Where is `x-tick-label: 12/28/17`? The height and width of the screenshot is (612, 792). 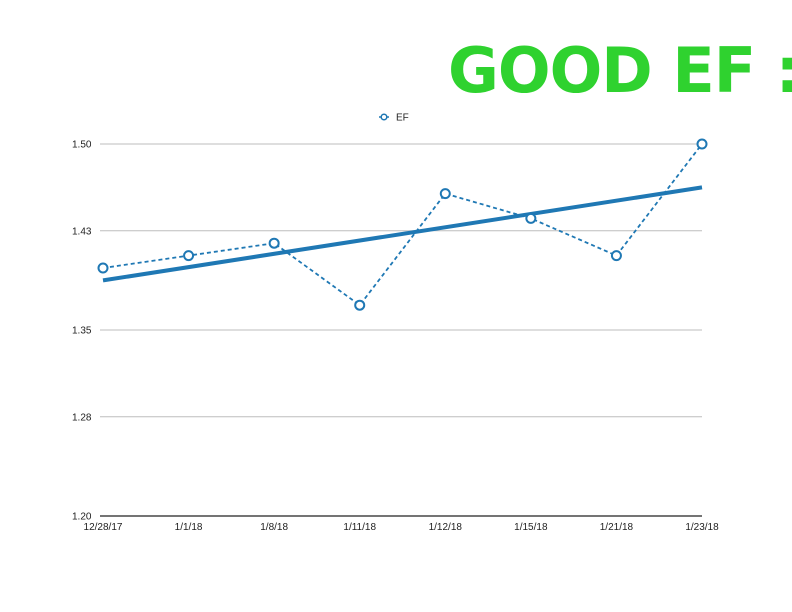
x-tick-label: 12/28/17 is located at coordinates (103, 527).